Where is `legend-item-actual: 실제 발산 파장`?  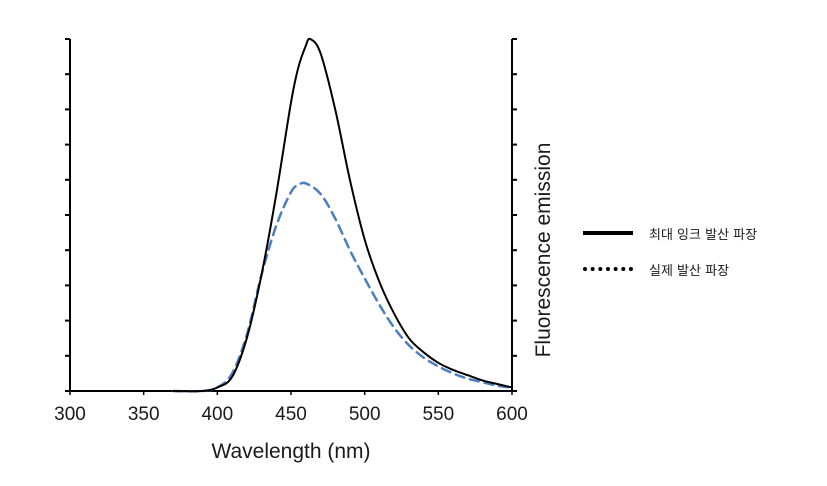 legend-item-actual: 실제 발산 파장 is located at coordinates (670, 269).